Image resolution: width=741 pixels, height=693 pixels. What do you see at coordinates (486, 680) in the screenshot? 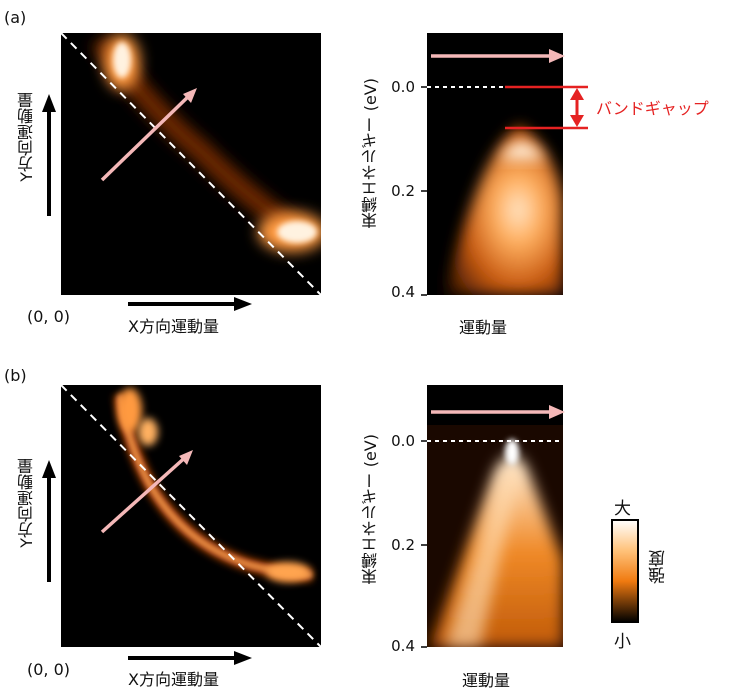
I see `panel-b-momentum-label: 運動量` at bounding box center [486, 680].